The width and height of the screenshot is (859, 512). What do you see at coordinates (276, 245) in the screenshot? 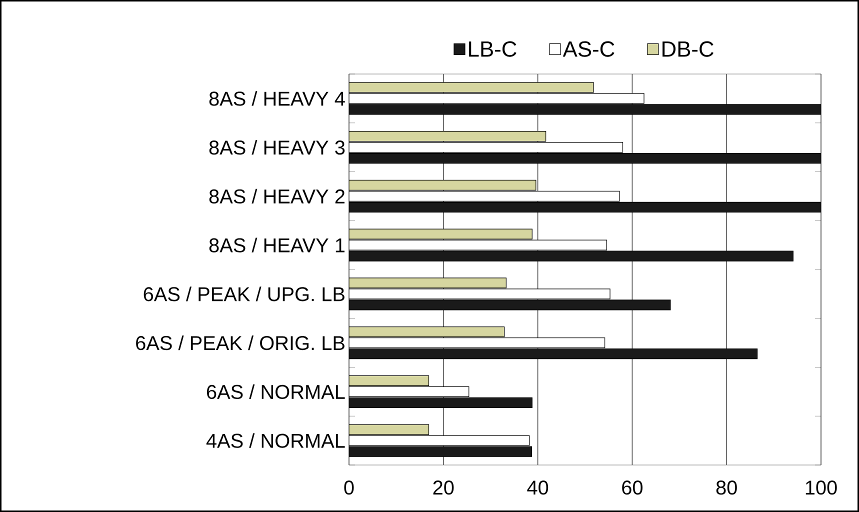
I see `y-tick-label: 8AS / HEAVY 1` at bounding box center [276, 245].